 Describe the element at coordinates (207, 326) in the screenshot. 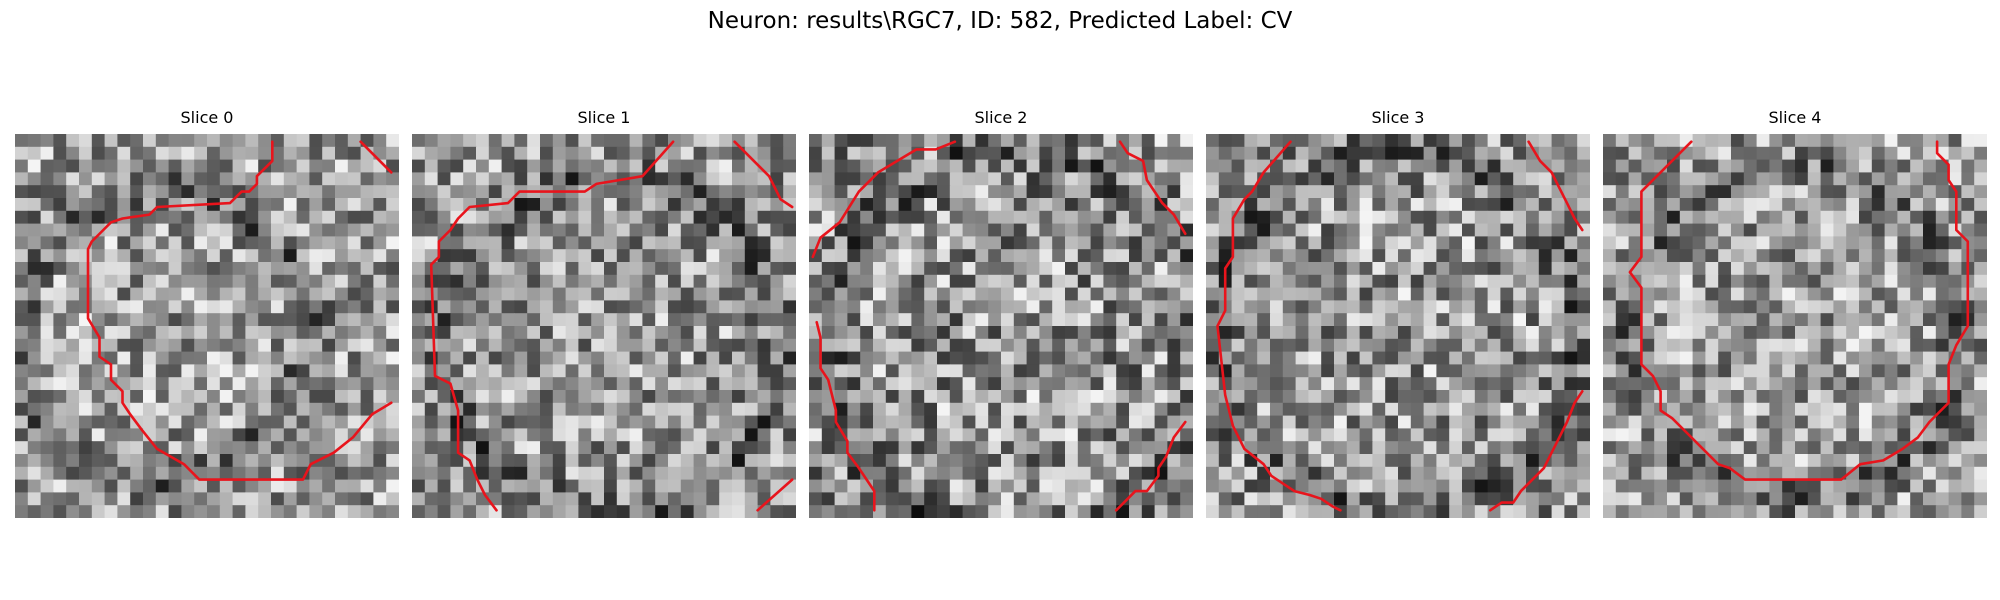

I see `grayscale-pixel-grid` at that location.